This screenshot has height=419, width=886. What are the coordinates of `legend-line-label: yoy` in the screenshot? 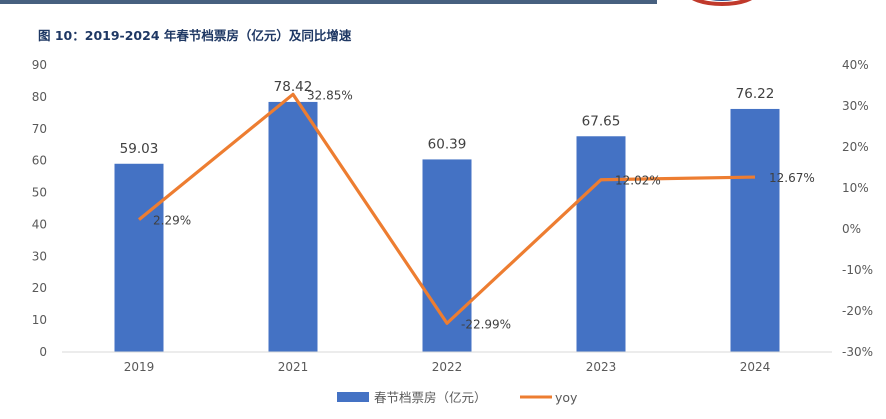 It's located at (566, 397).